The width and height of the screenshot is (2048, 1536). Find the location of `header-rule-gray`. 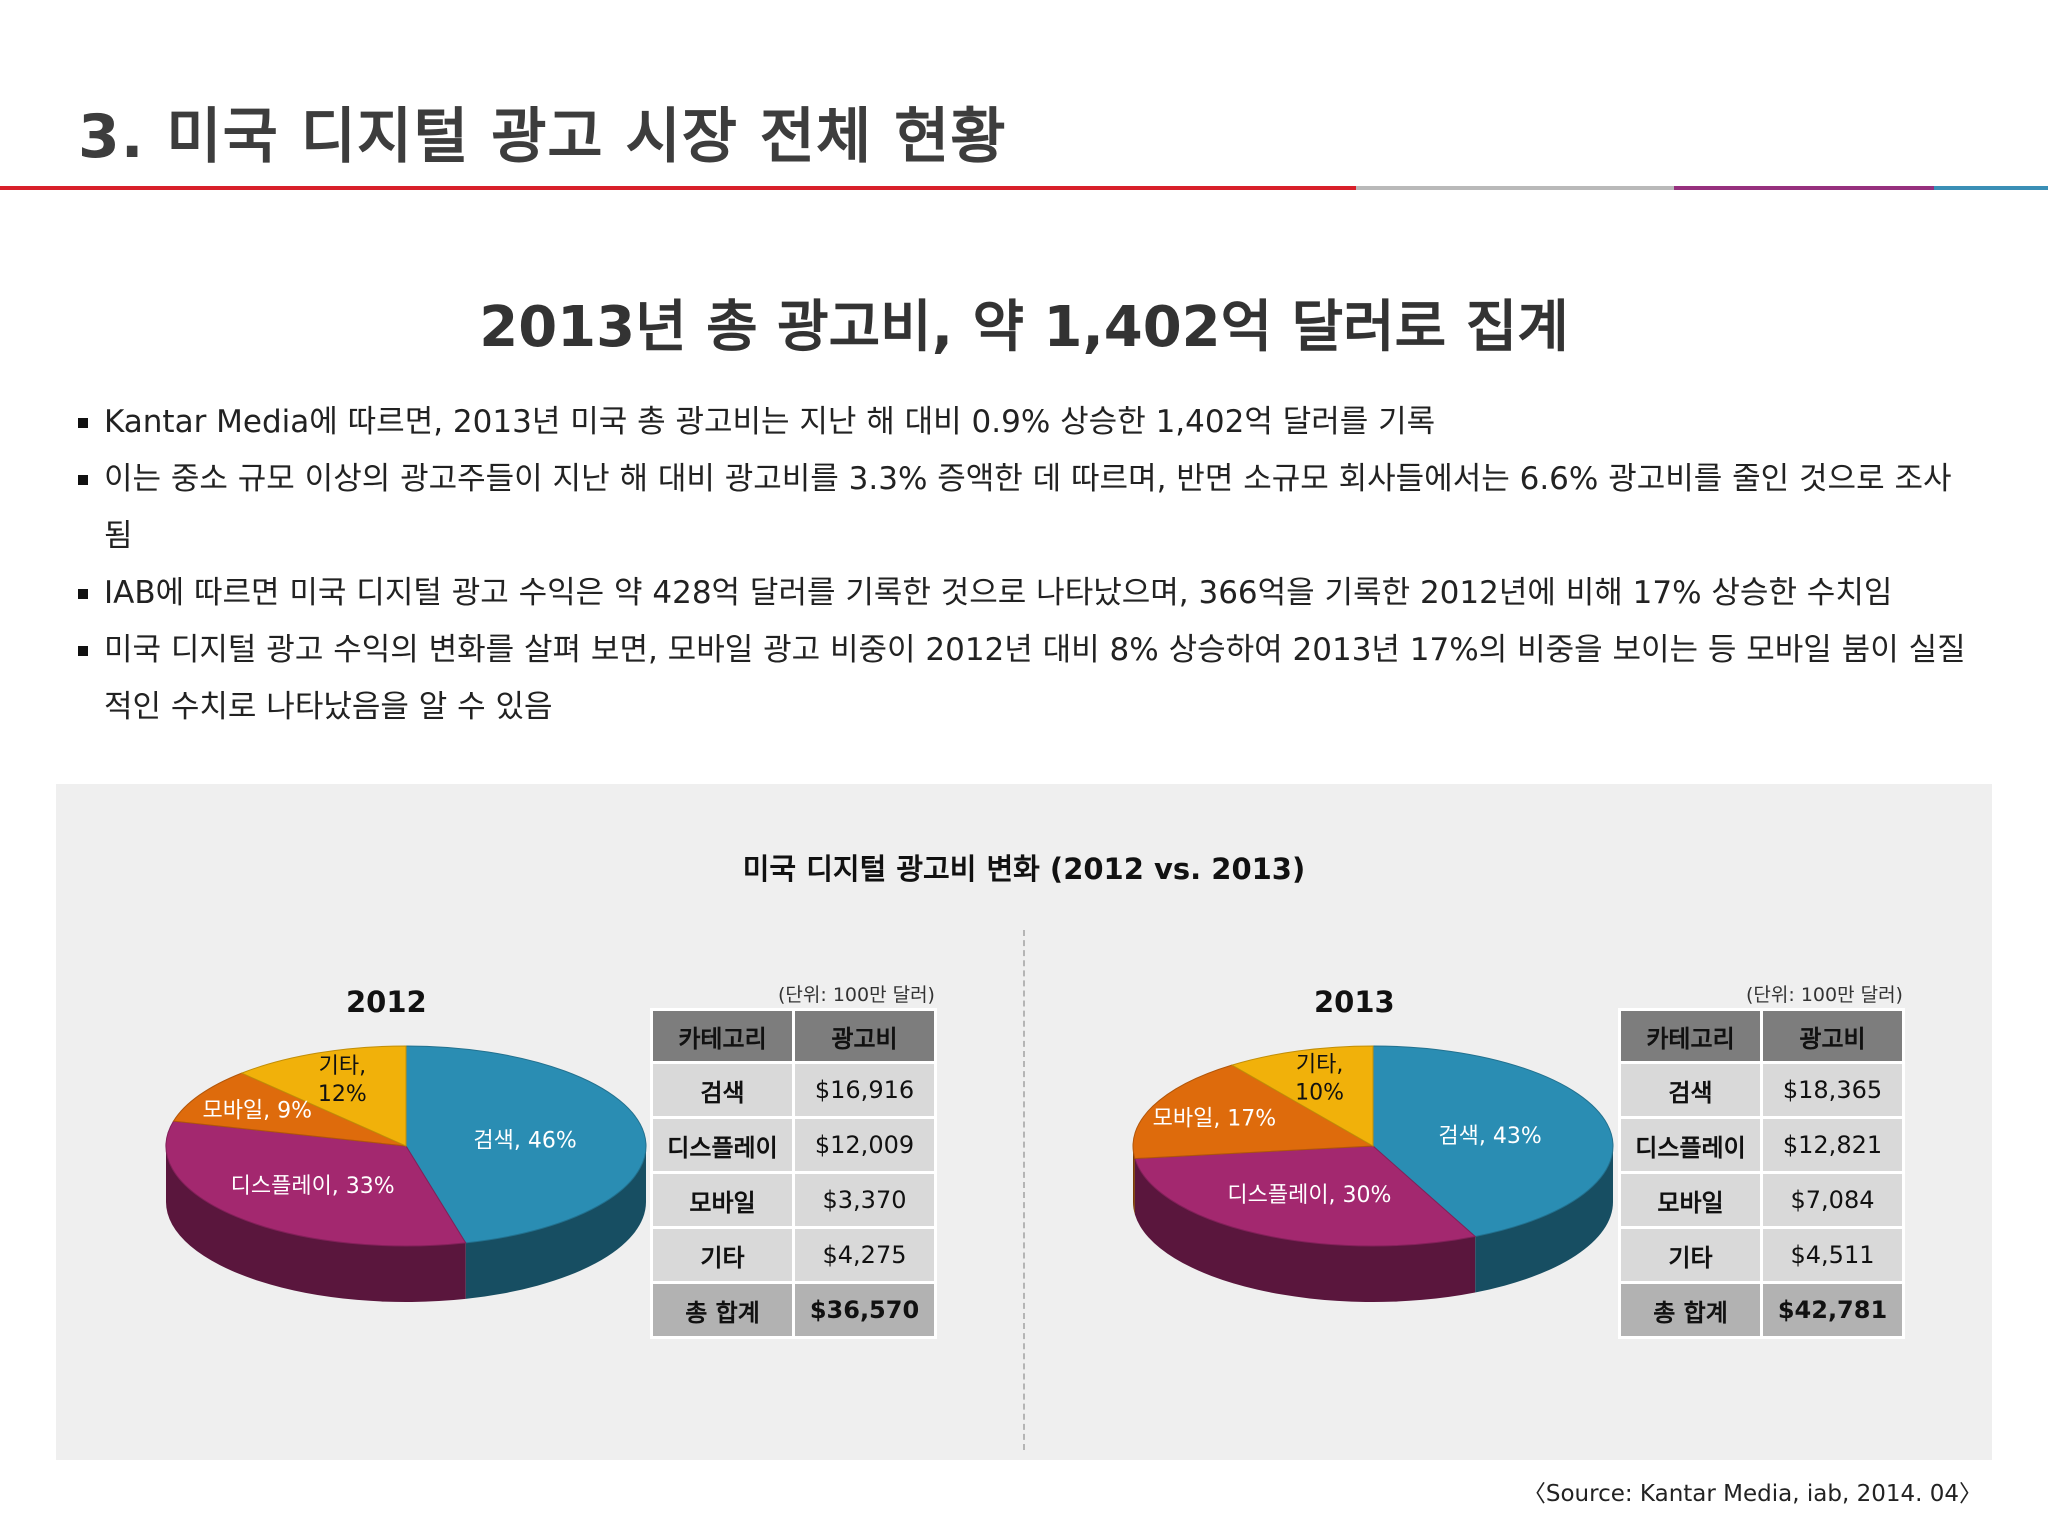

header-rule-gray is located at coordinates (1515, 188).